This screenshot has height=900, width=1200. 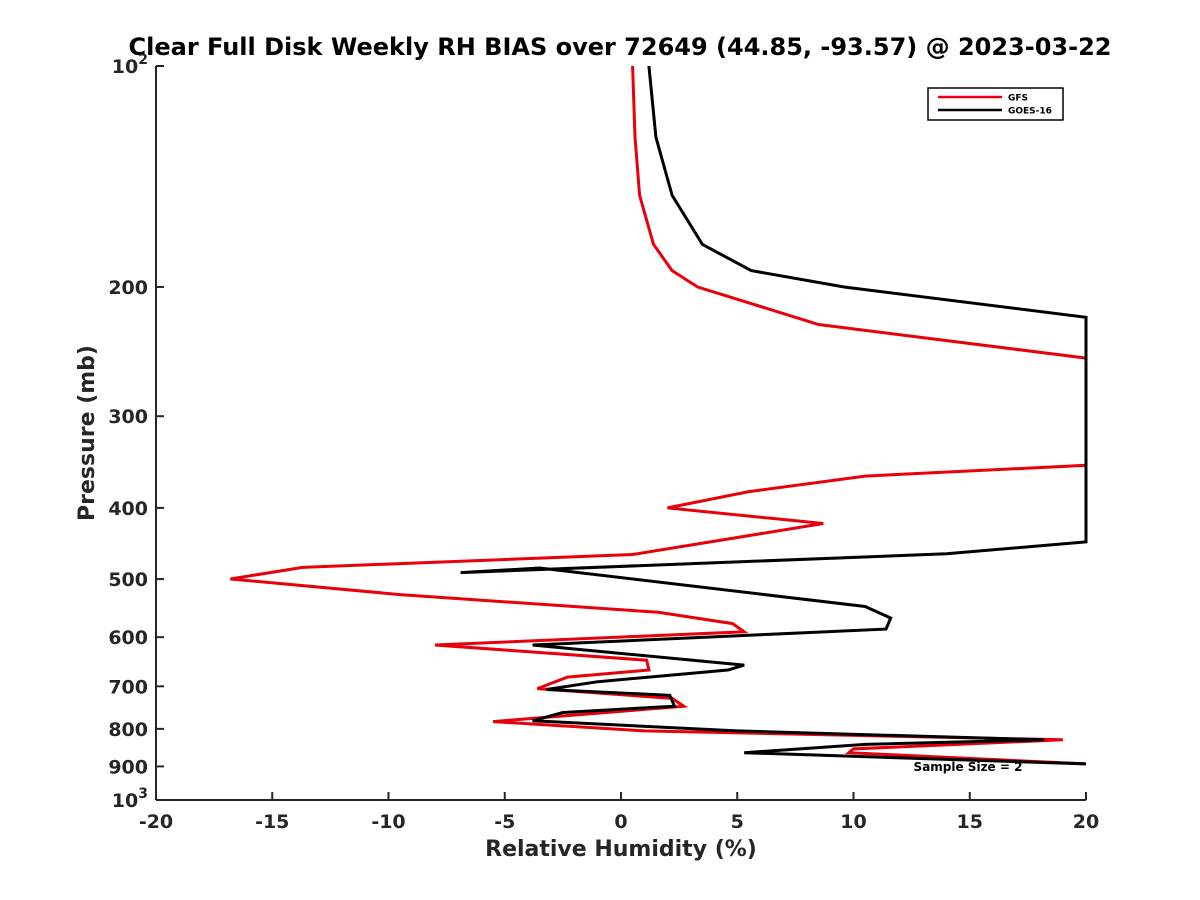 What do you see at coordinates (853, 822) in the screenshot?
I see `x-tick-label: 10` at bounding box center [853, 822].